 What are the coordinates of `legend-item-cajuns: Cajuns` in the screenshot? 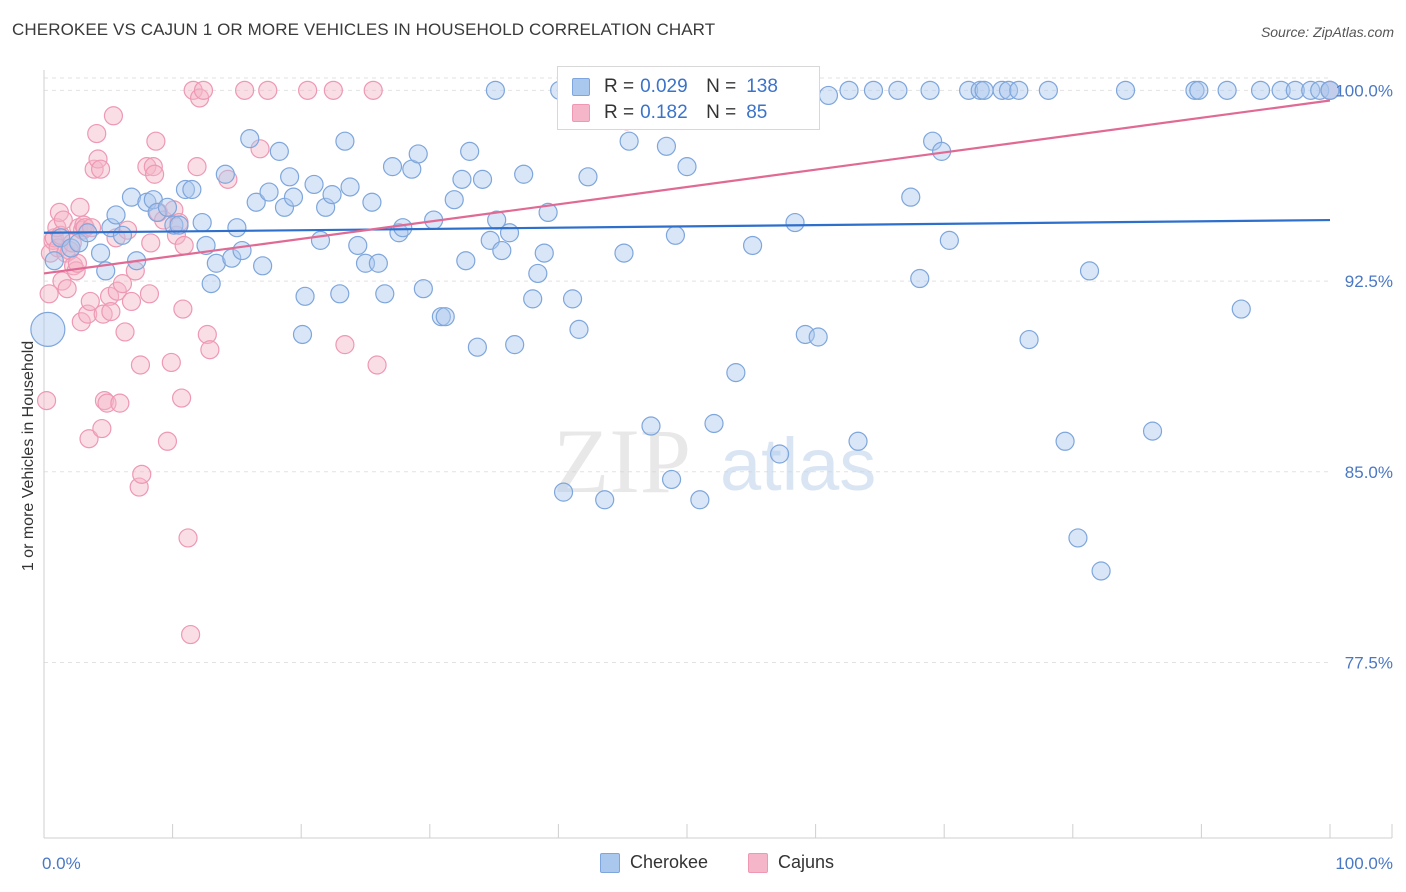 It's located at (791, 862).